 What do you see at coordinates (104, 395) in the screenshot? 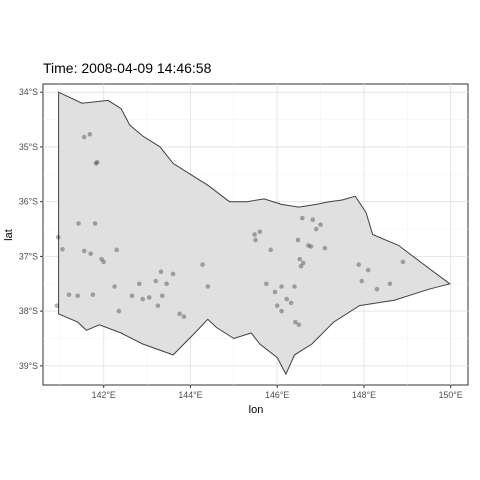
I see `x-tick-label: 142°E` at bounding box center [104, 395].